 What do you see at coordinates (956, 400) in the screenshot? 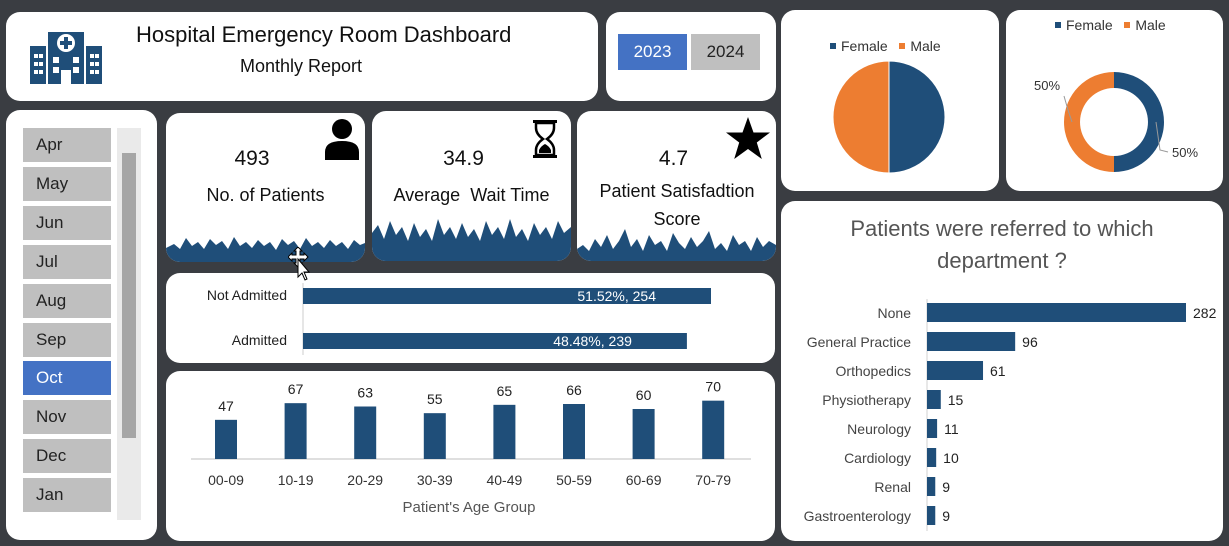
I see `department-bar-value: 15` at bounding box center [956, 400].